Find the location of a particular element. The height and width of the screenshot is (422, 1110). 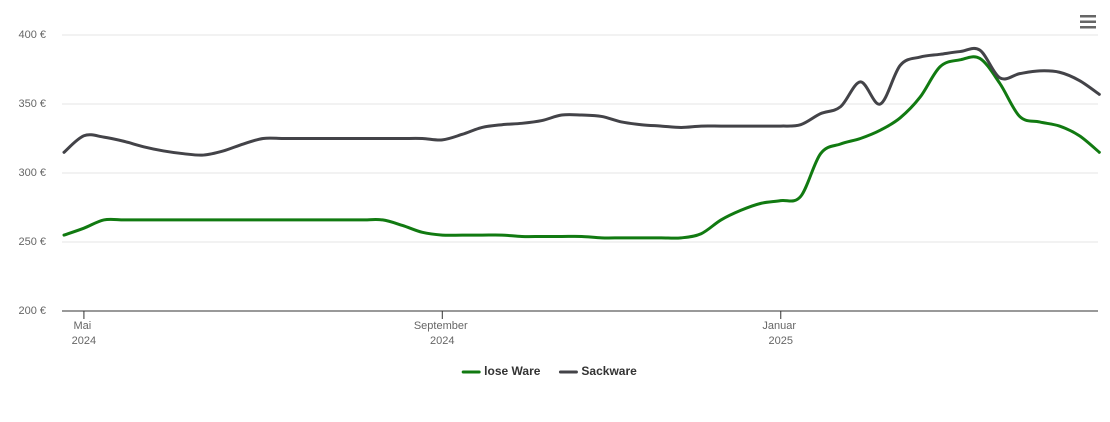

menu-icon is located at coordinates (1088, 22).